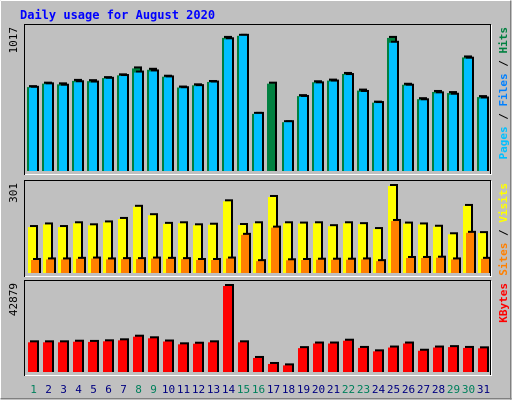 Image resolution: width=512 pixels, height=400 pixels. Describe the element at coordinates (503, 303) in the screenshot. I see `series-legend: KBytes` at that location.